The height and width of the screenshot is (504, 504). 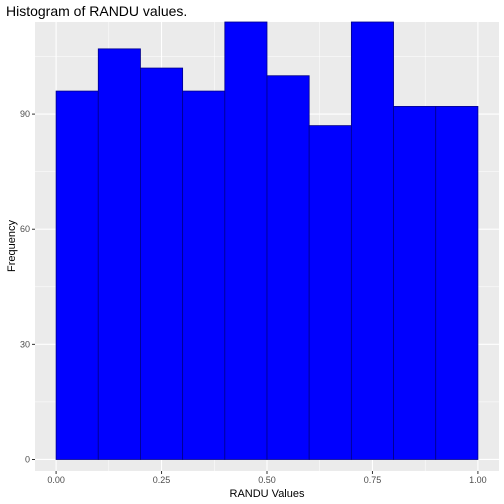 I want to click on x-tick-label: 0.25, so click(x=162, y=480).